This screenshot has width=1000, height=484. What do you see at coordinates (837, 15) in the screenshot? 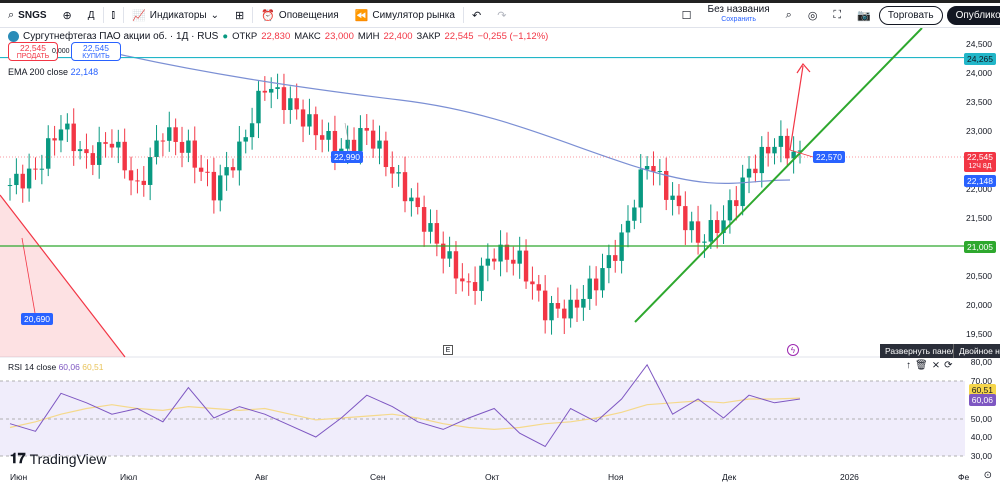
I see `fullscreen-button: ⛶` at bounding box center [837, 15].